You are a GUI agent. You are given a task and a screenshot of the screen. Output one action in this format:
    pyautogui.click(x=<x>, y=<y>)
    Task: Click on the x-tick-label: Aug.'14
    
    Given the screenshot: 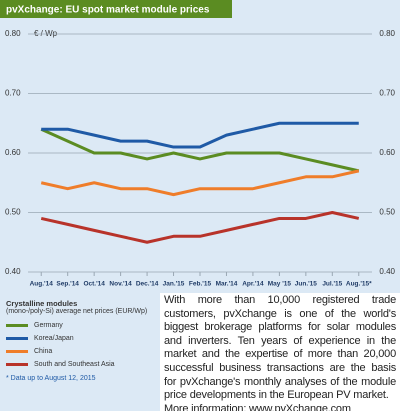 What is the action you would take?
    pyautogui.click(x=42, y=284)
    